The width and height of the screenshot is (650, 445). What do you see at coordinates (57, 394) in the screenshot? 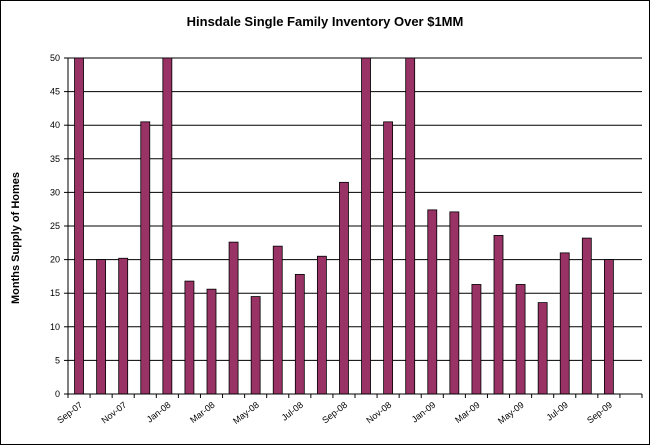
I see `y-tick-label: 0` at bounding box center [57, 394].